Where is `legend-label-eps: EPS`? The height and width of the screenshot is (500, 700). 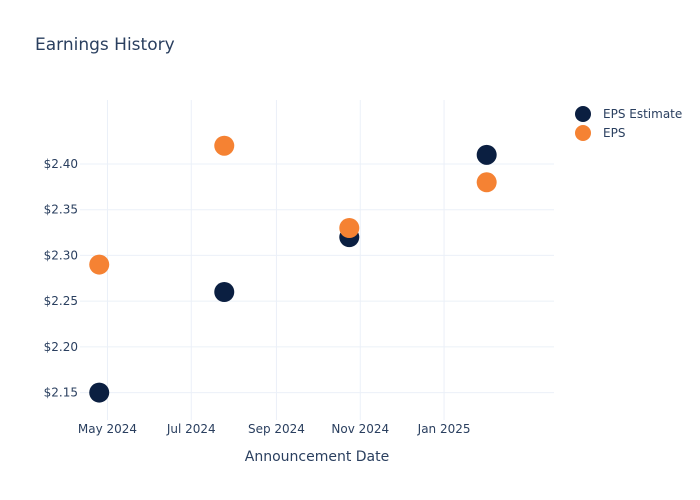 legend-label-eps: EPS is located at coordinates (614, 133).